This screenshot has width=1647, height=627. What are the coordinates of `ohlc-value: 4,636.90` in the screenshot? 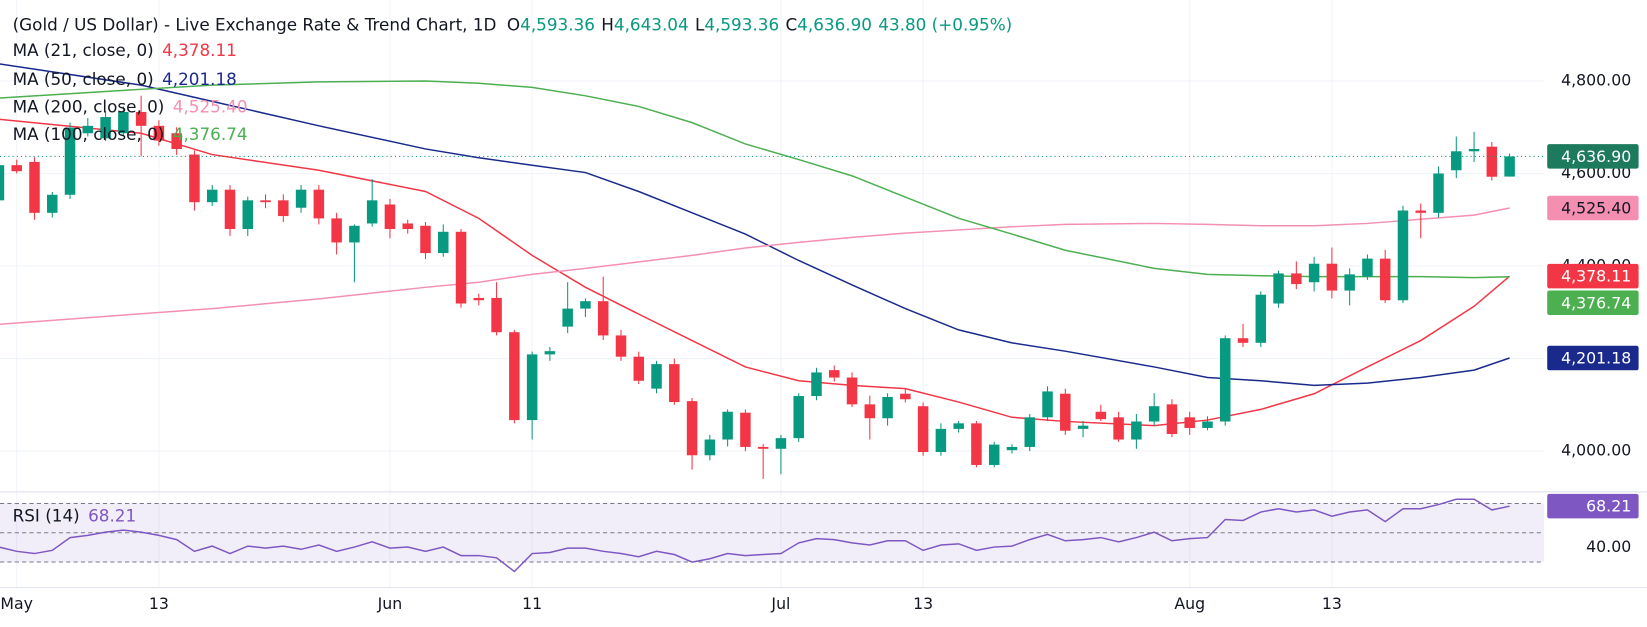 It's located at (834, 24).